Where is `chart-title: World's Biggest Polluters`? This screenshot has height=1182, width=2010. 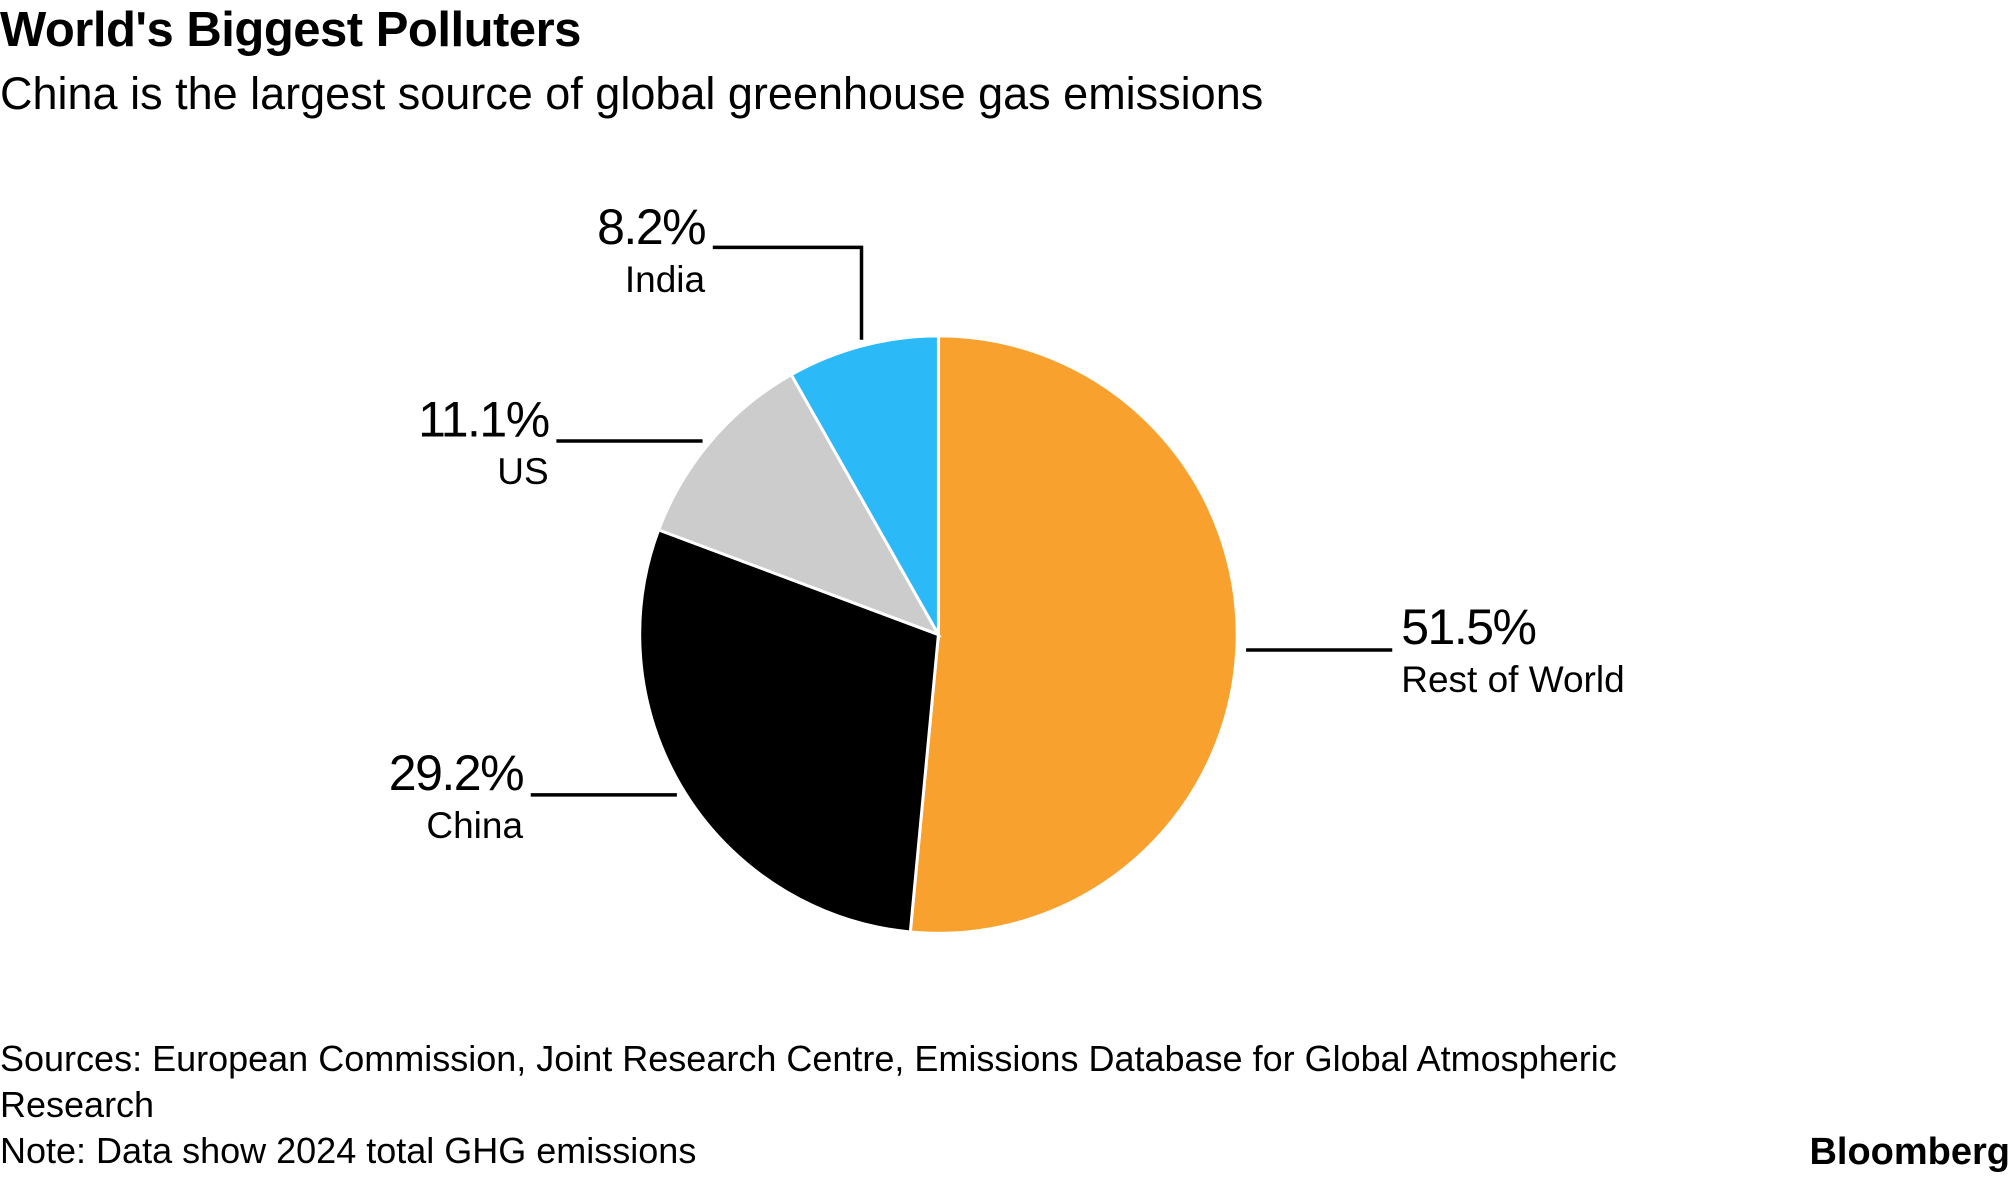
chart-title: World's Biggest Polluters is located at coordinates (290, 30).